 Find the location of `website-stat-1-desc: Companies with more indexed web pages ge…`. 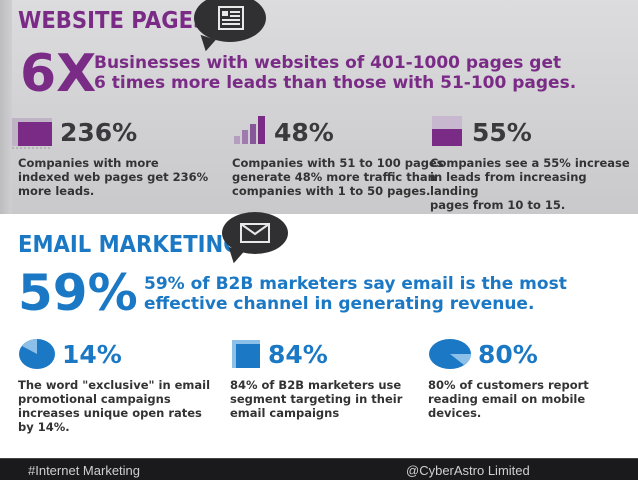

website-stat-1-desc: Companies with more indexed web pages ge… is located at coordinates (113, 177).